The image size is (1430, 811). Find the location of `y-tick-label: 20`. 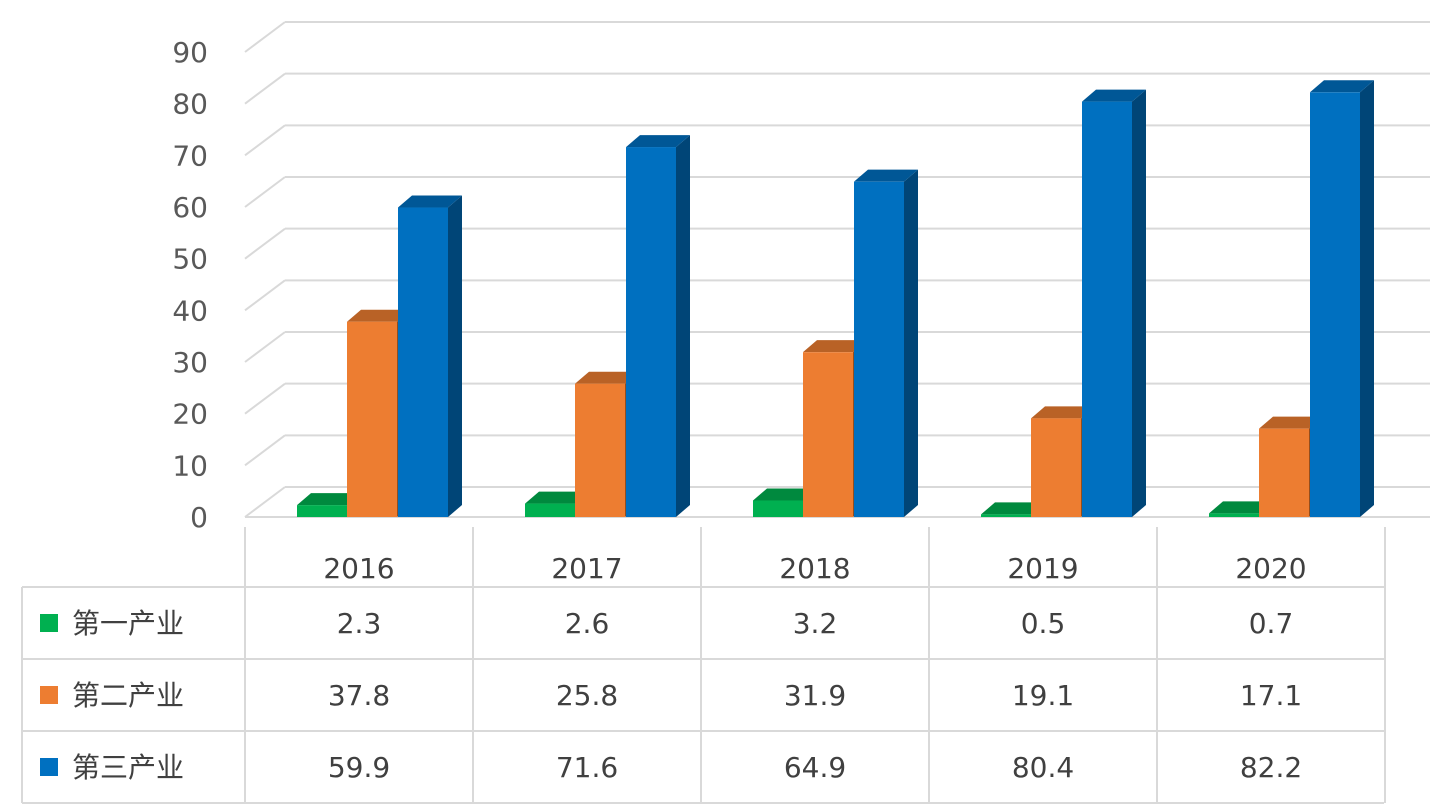

y-tick-label: 20 is located at coordinates (190, 414).